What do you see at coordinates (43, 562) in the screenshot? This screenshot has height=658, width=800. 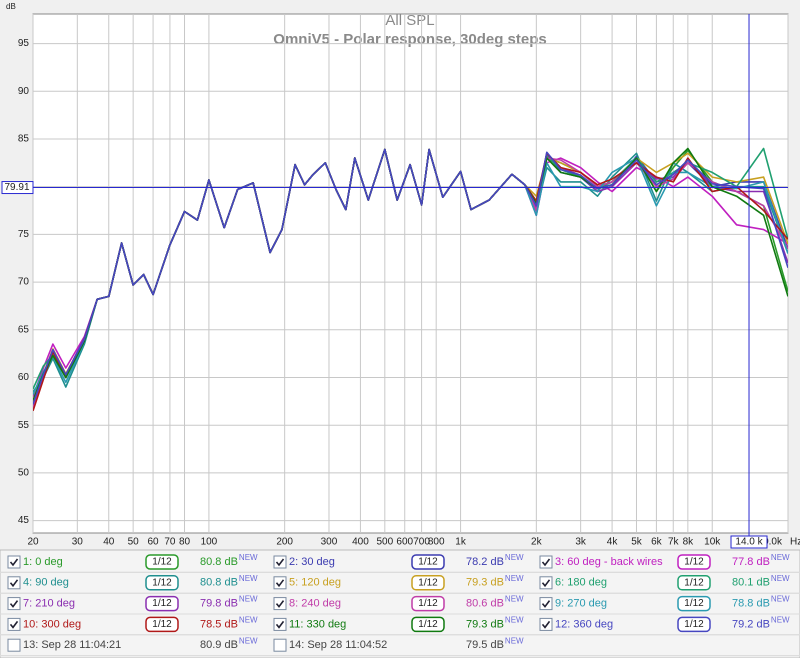 I see `legend-name: 1: 0 deg` at bounding box center [43, 562].